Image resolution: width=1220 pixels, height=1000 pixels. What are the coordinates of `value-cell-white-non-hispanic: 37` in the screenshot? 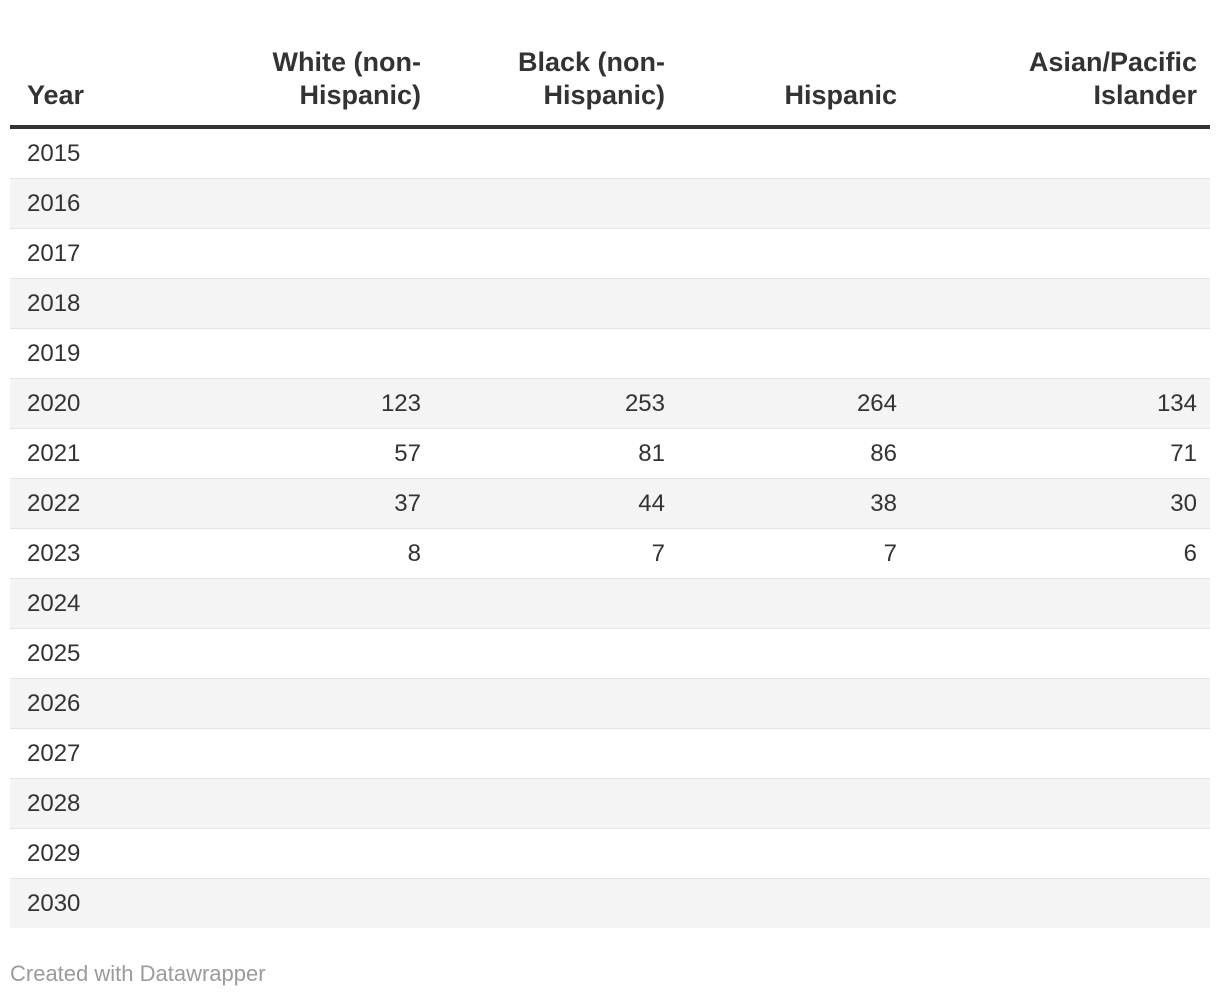 It's located at (317, 503).